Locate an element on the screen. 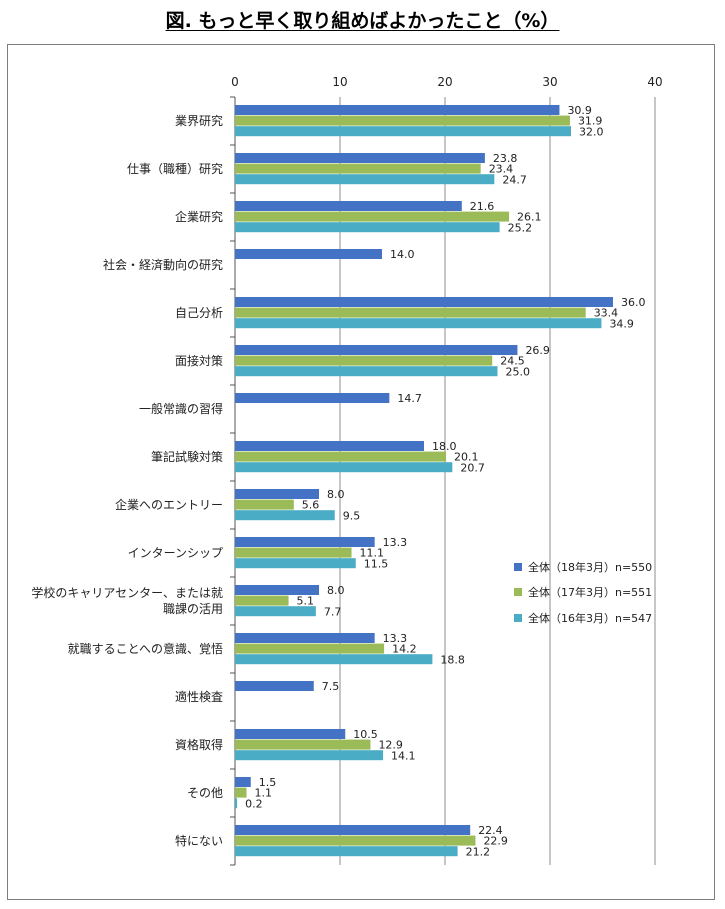 The width and height of the screenshot is (725, 909). data-label: 25.0 is located at coordinates (518, 371).